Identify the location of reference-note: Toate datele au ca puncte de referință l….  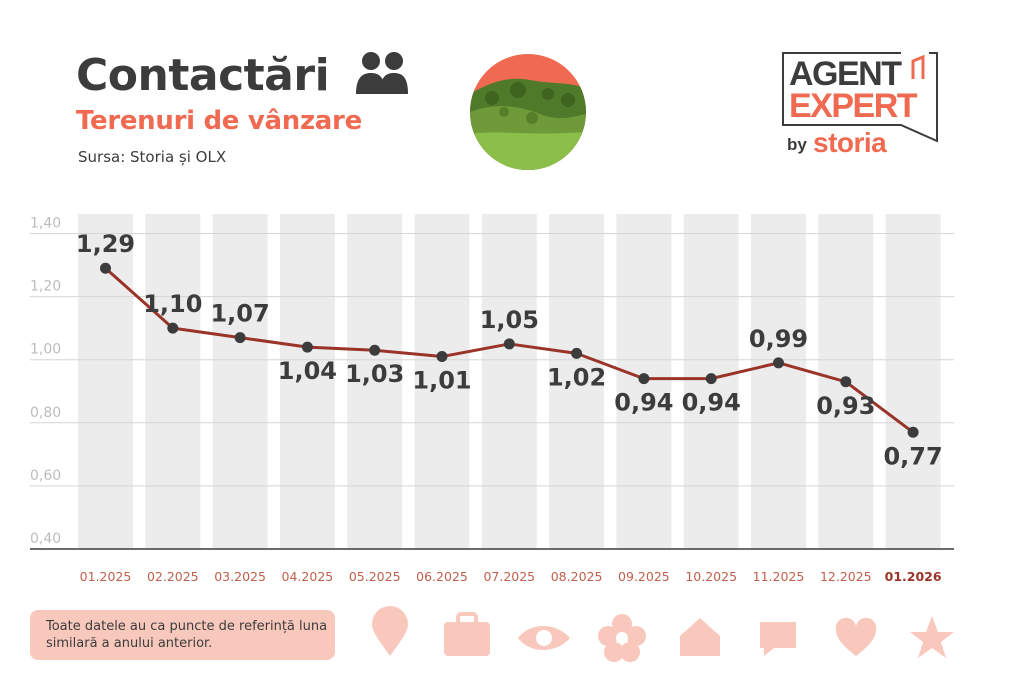
(182, 635).